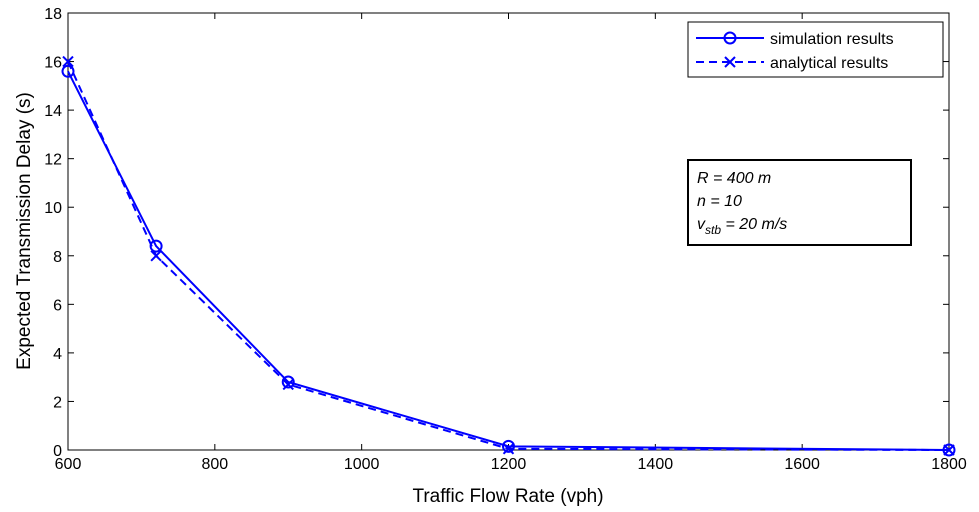 This screenshot has height=512, width=979. Describe the element at coordinates (57, 402) in the screenshot. I see `y-tick-label: 2` at that location.